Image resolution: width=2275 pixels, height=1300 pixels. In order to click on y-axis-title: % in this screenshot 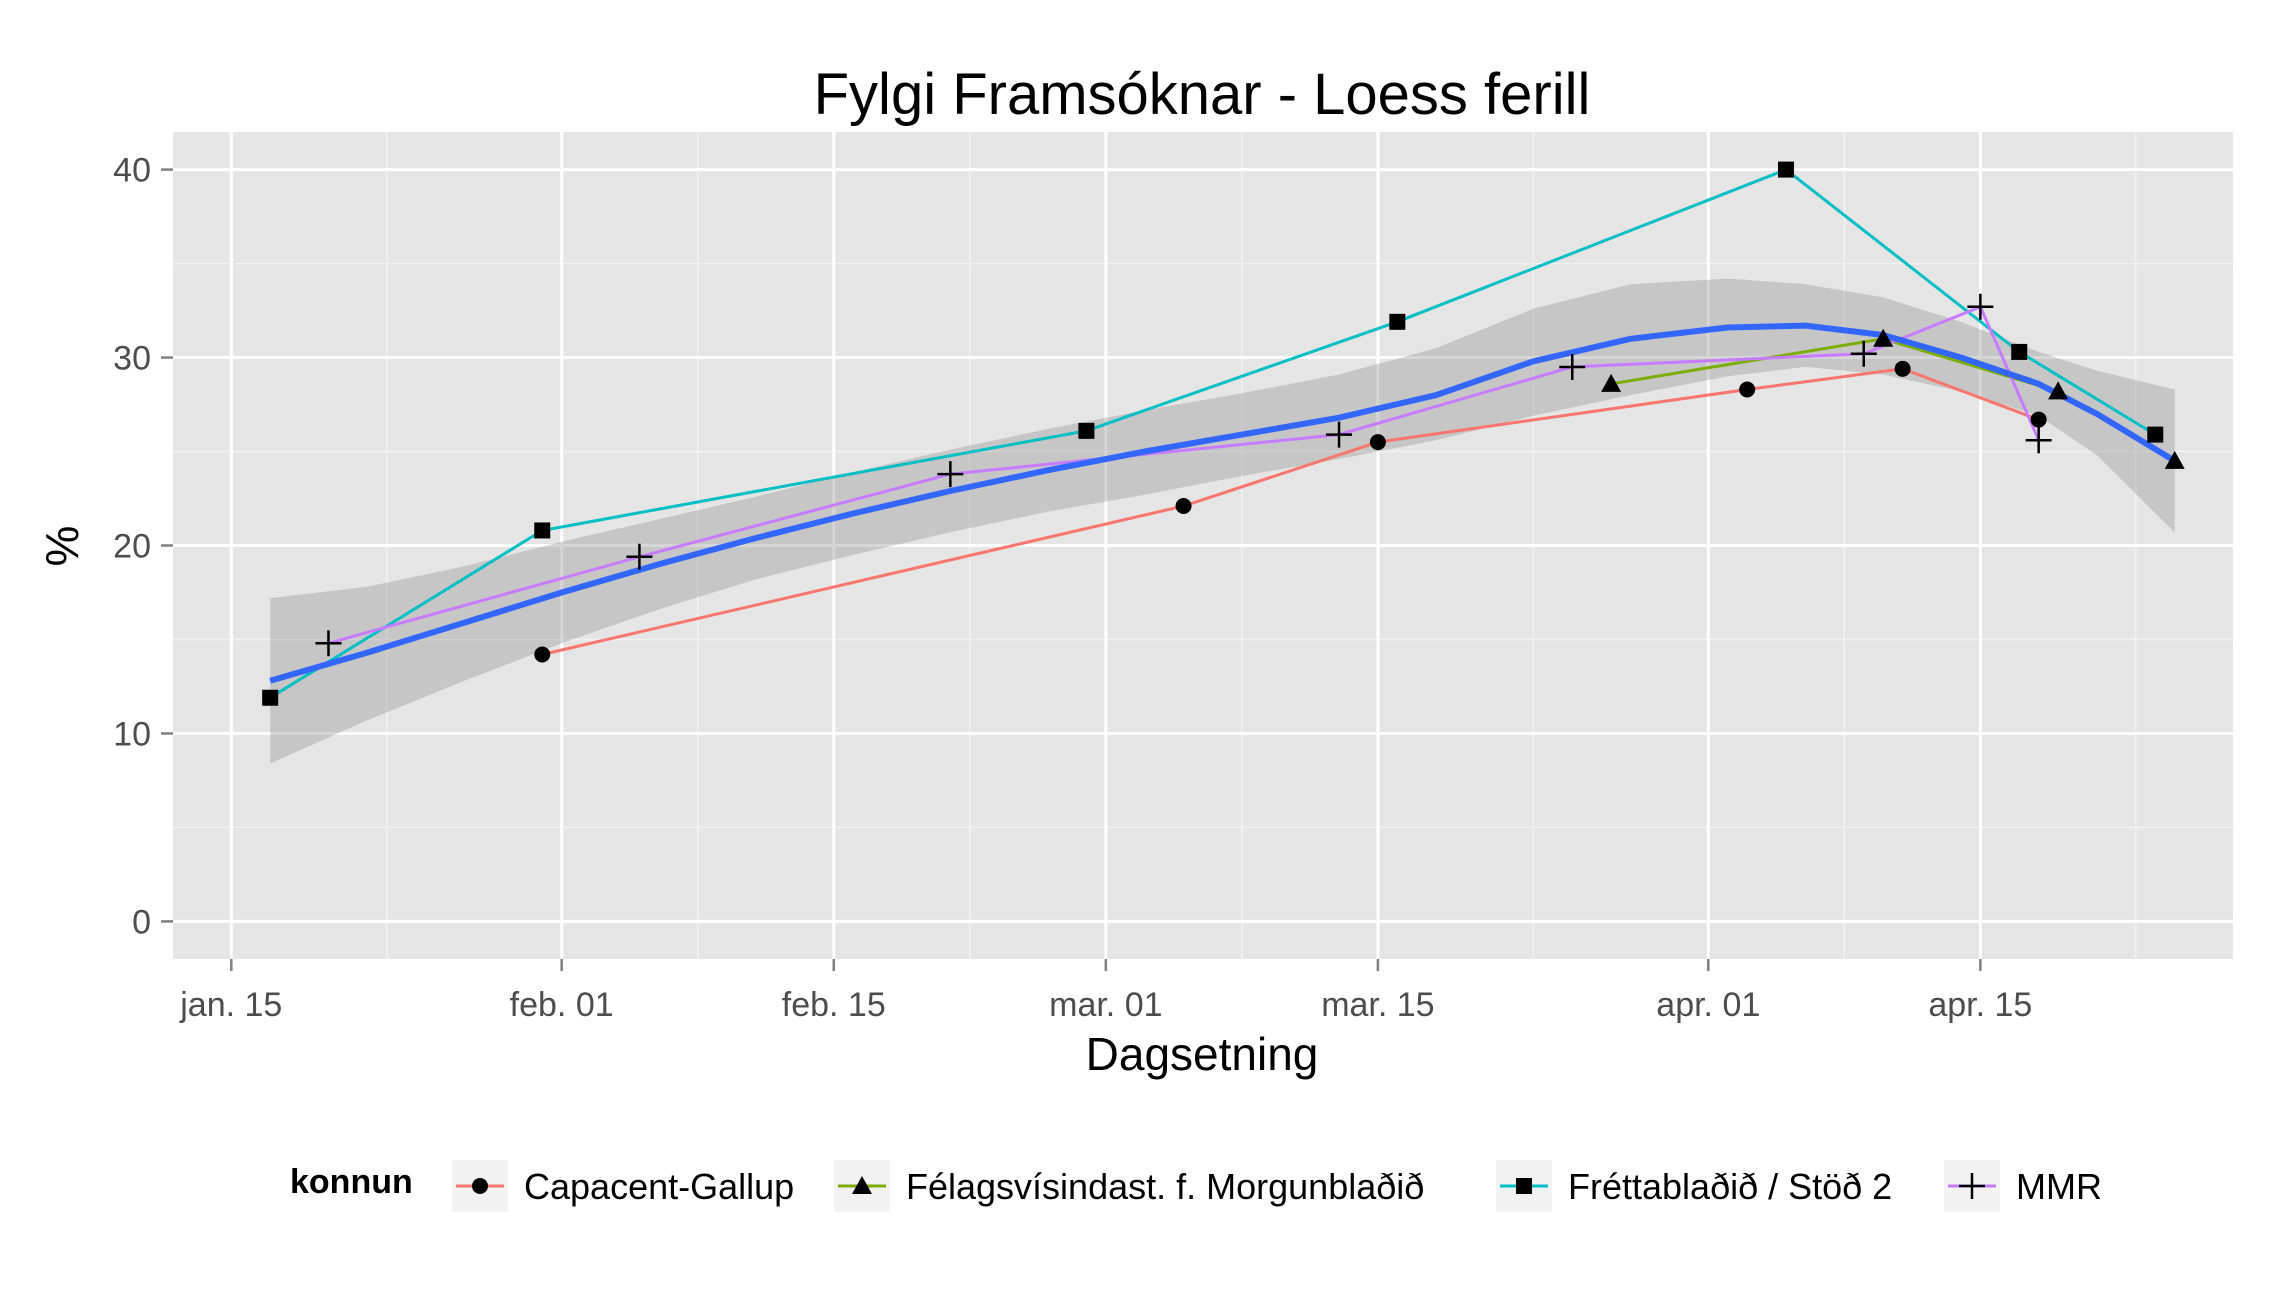, I will do `click(62, 546)`.